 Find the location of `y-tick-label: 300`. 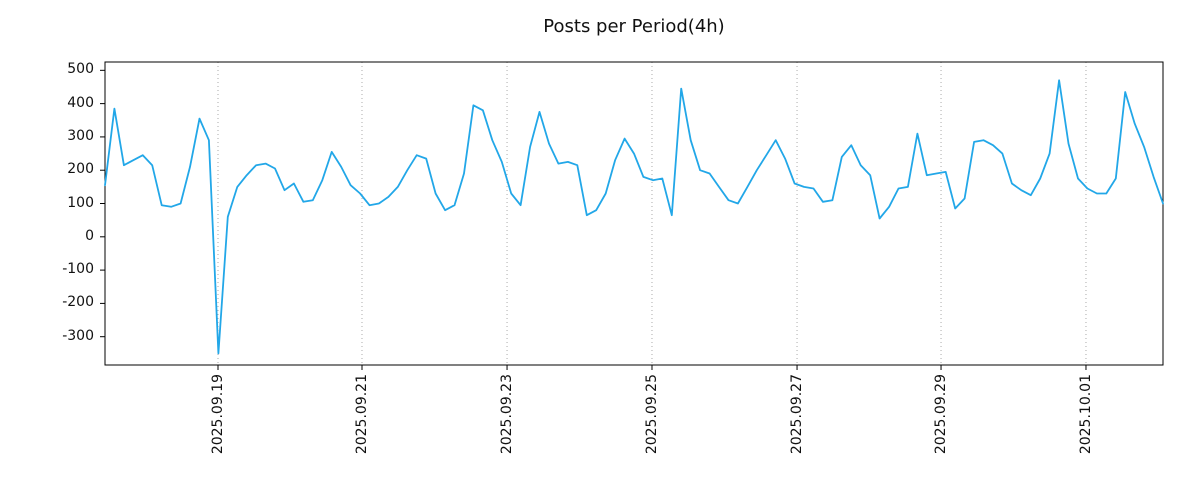

y-tick-label: 300 is located at coordinates (80, 135).